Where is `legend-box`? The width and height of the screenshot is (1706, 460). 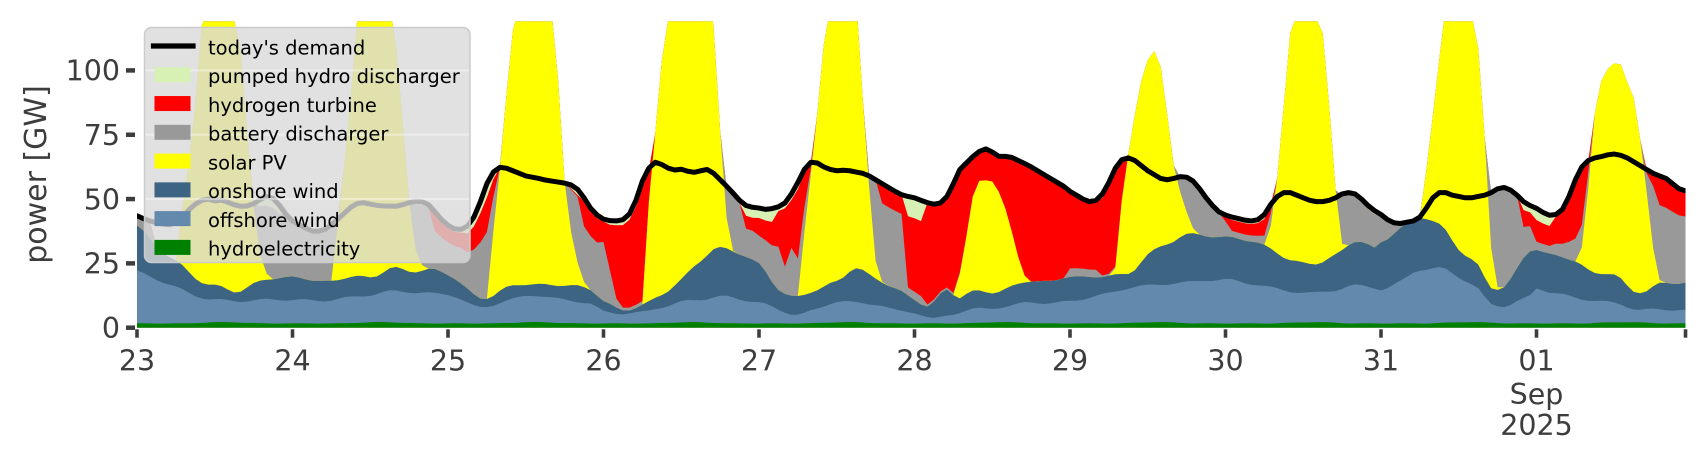 legend-box is located at coordinates (307, 145).